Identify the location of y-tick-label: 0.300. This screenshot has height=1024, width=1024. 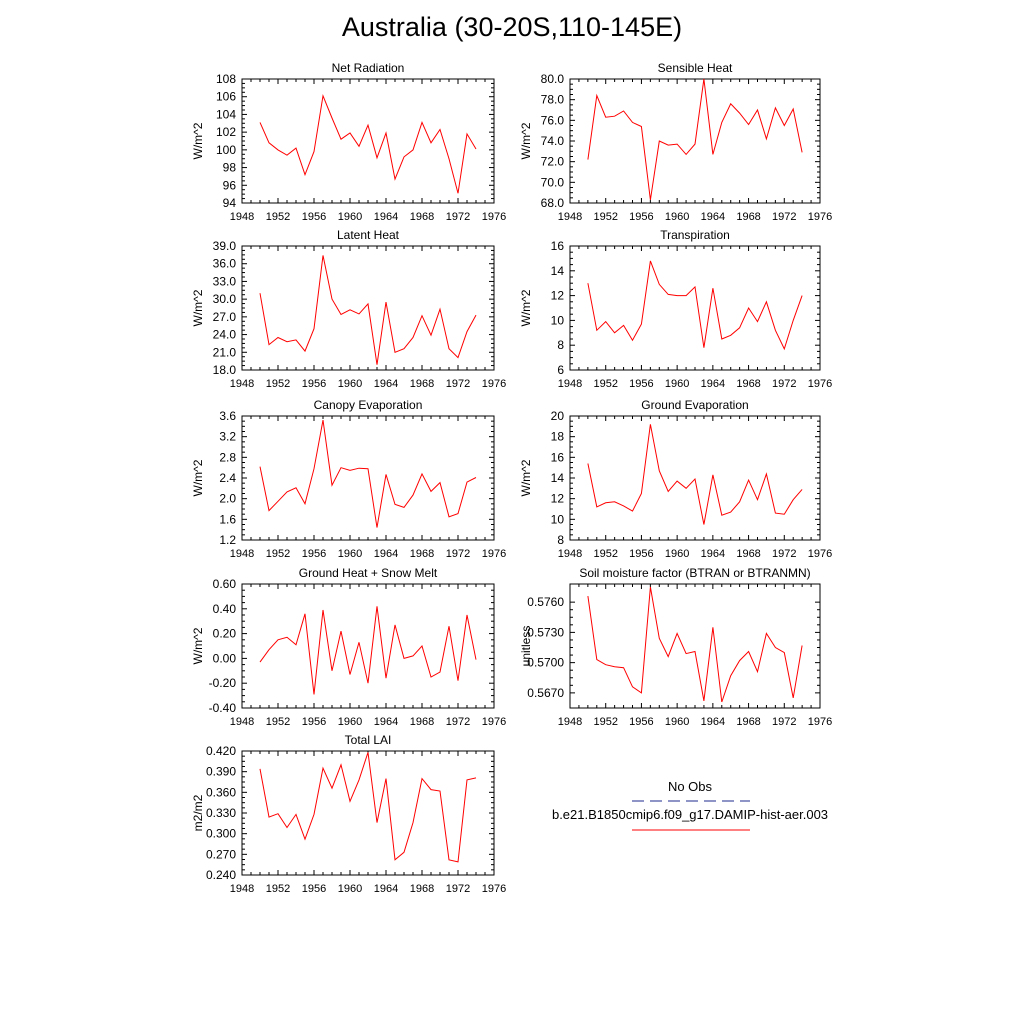
(221, 834).